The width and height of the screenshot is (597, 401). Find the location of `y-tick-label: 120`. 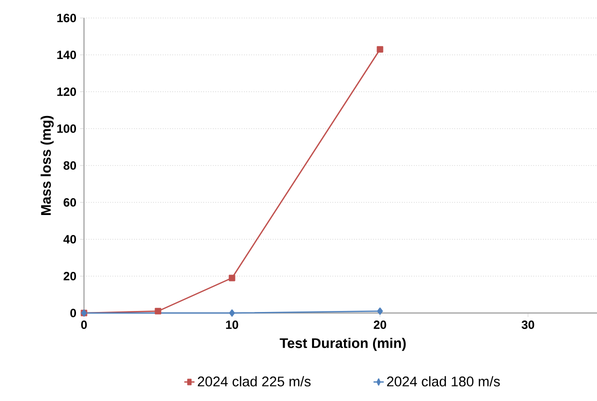

y-tick-label: 120 is located at coordinates (66, 92).